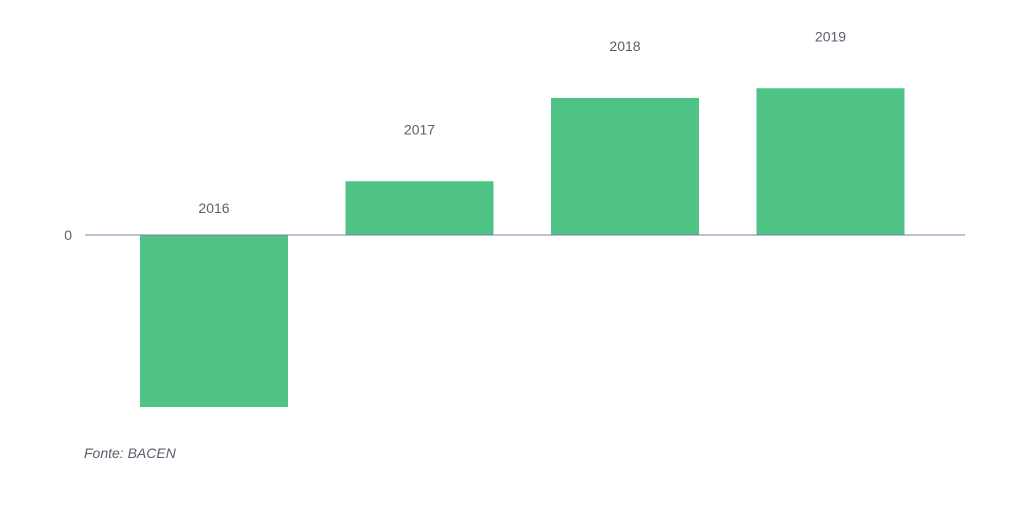 This screenshot has height=521, width=1020. What do you see at coordinates (624, 46) in the screenshot?
I see `category-label-2018: 2018` at bounding box center [624, 46].